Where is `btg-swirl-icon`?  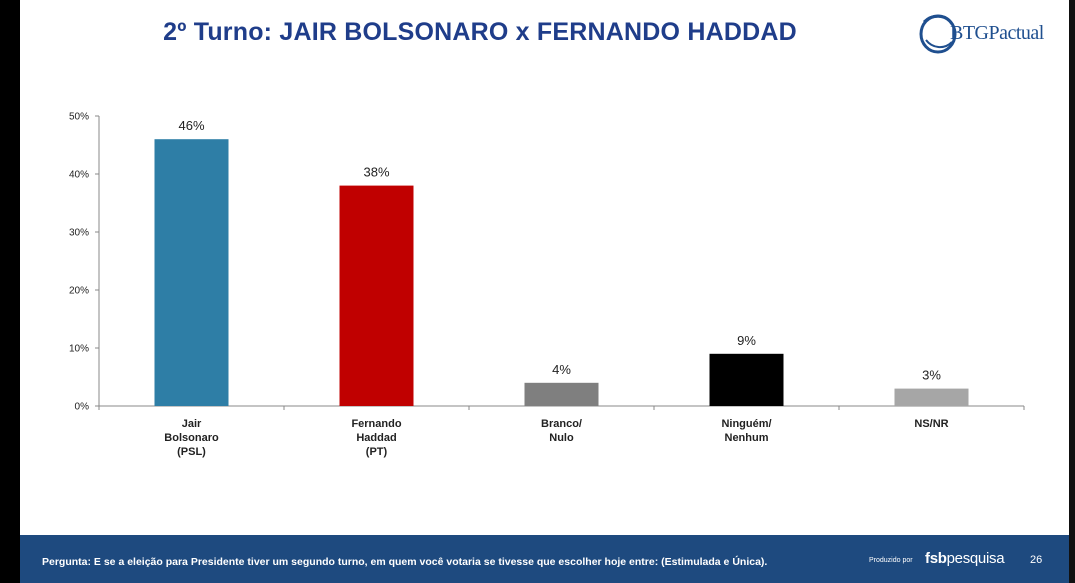 btg-swirl-icon is located at coordinates (938, 34).